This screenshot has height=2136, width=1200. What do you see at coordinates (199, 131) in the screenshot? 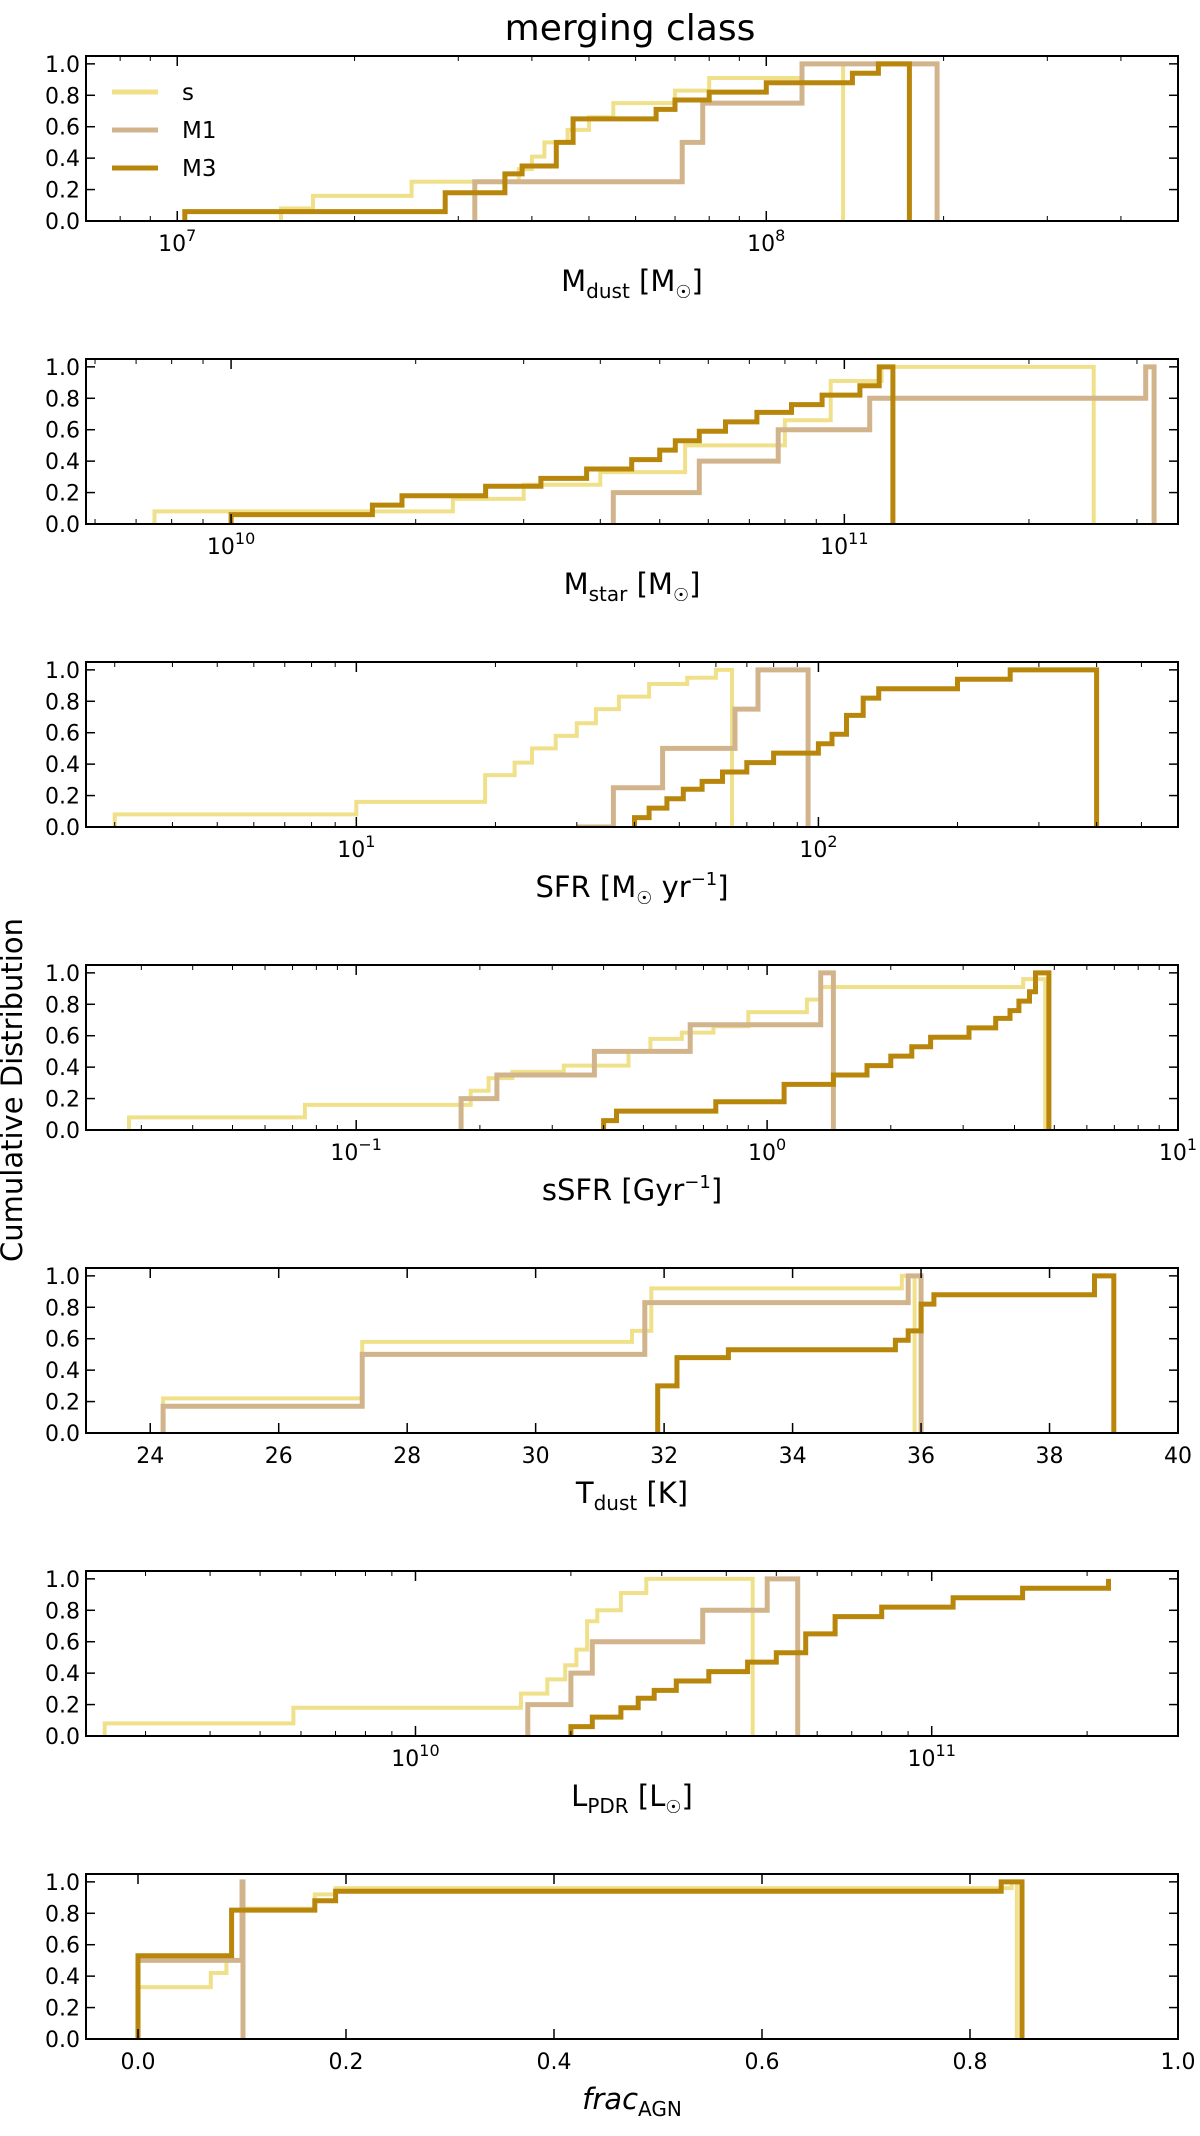
I see `legend-label-m1: M1` at bounding box center [199, 131].